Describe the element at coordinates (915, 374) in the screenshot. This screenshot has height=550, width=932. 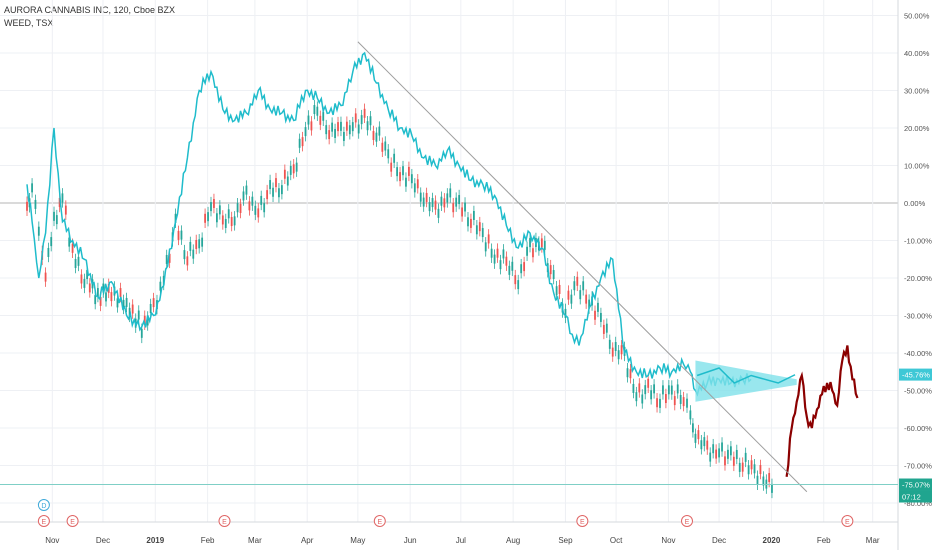
I see `compare-price-badge-bg` at that location.